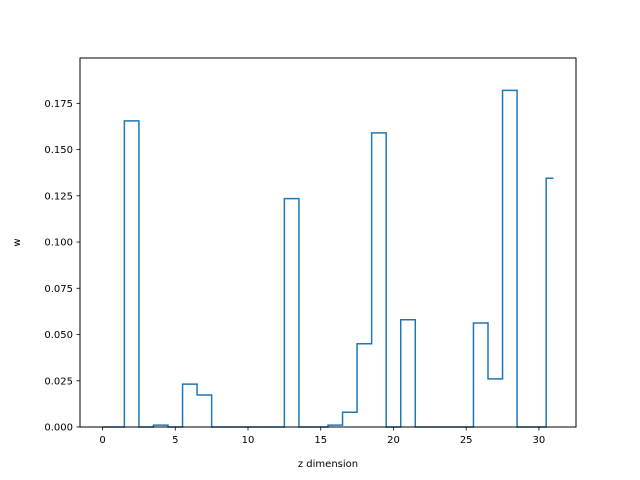 The width and height of the screenshot is (640, 480). What do you see at coordinates (58, 335) in the screenshot?
I see `y-tick-label: 0.050` at bounding box center [58, 335].